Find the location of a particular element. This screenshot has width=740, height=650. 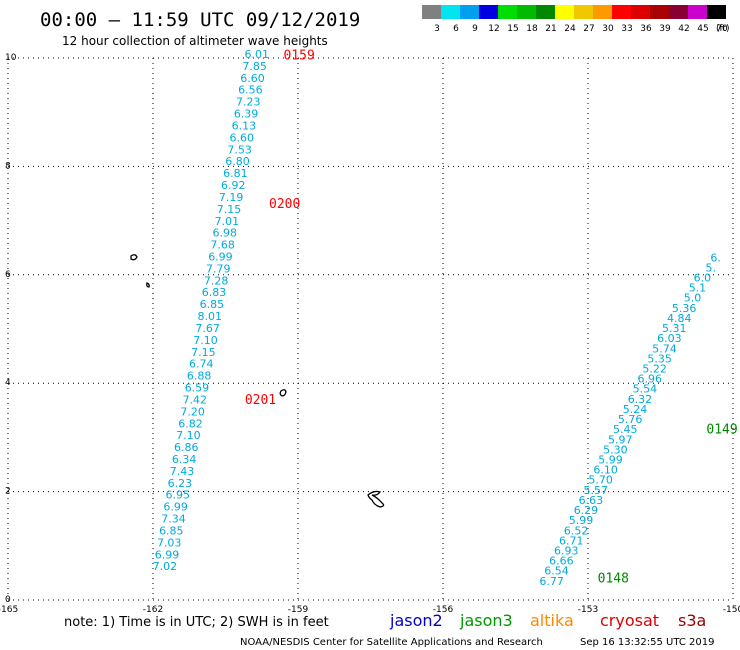

legend-label: 6 is located at coordinates (456, 29).